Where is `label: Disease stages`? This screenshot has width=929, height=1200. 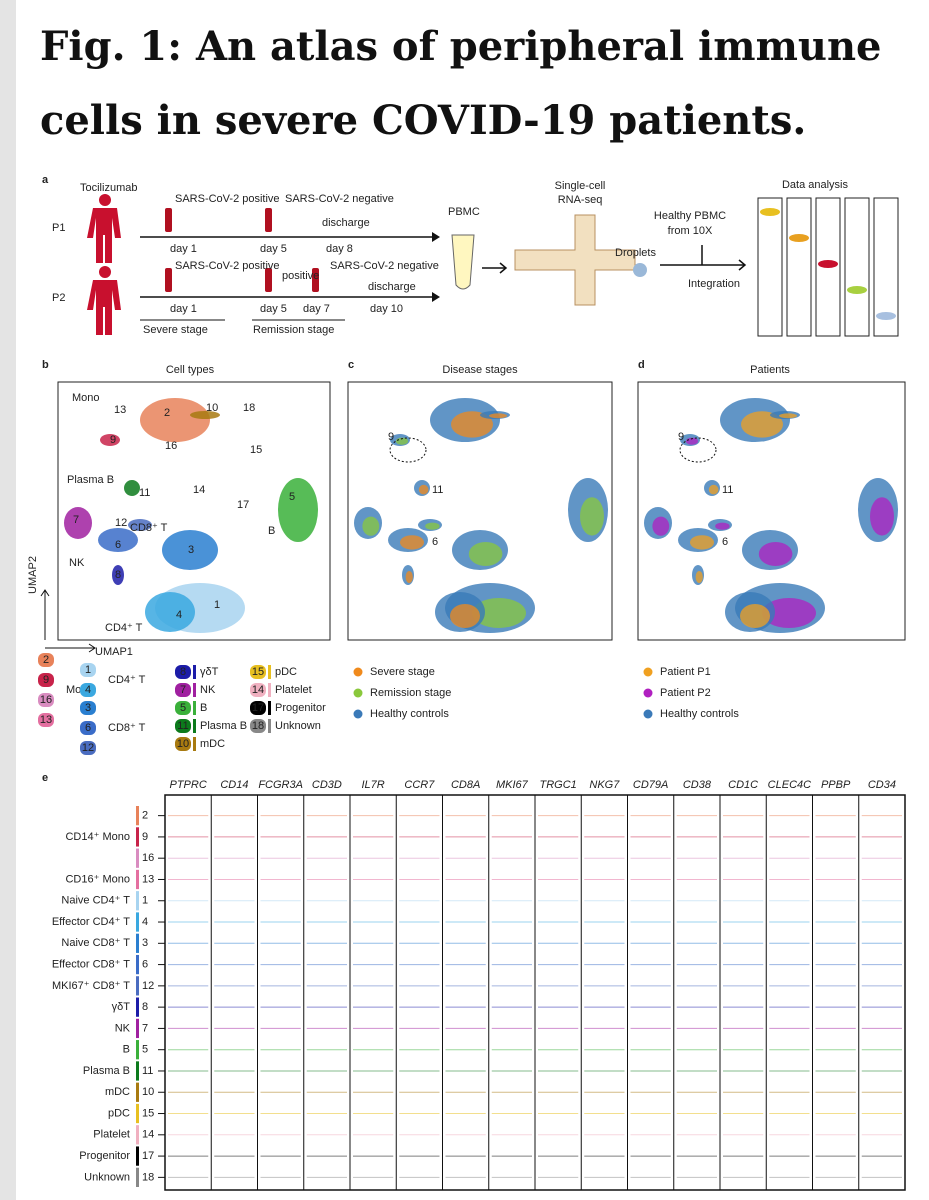 label: Disease stages is located at coordinates (480, 370).